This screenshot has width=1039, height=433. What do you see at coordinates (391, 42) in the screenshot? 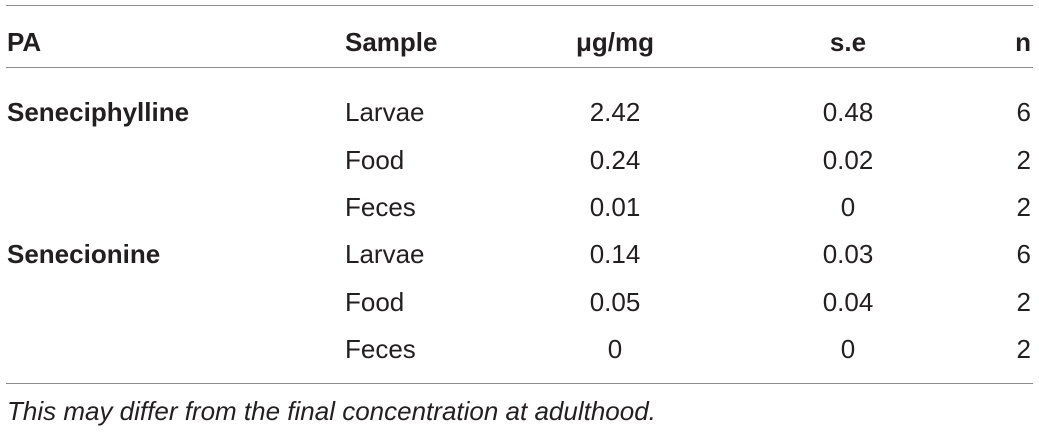
I see `header-sample: Sample` at bounding box center [391, 42].